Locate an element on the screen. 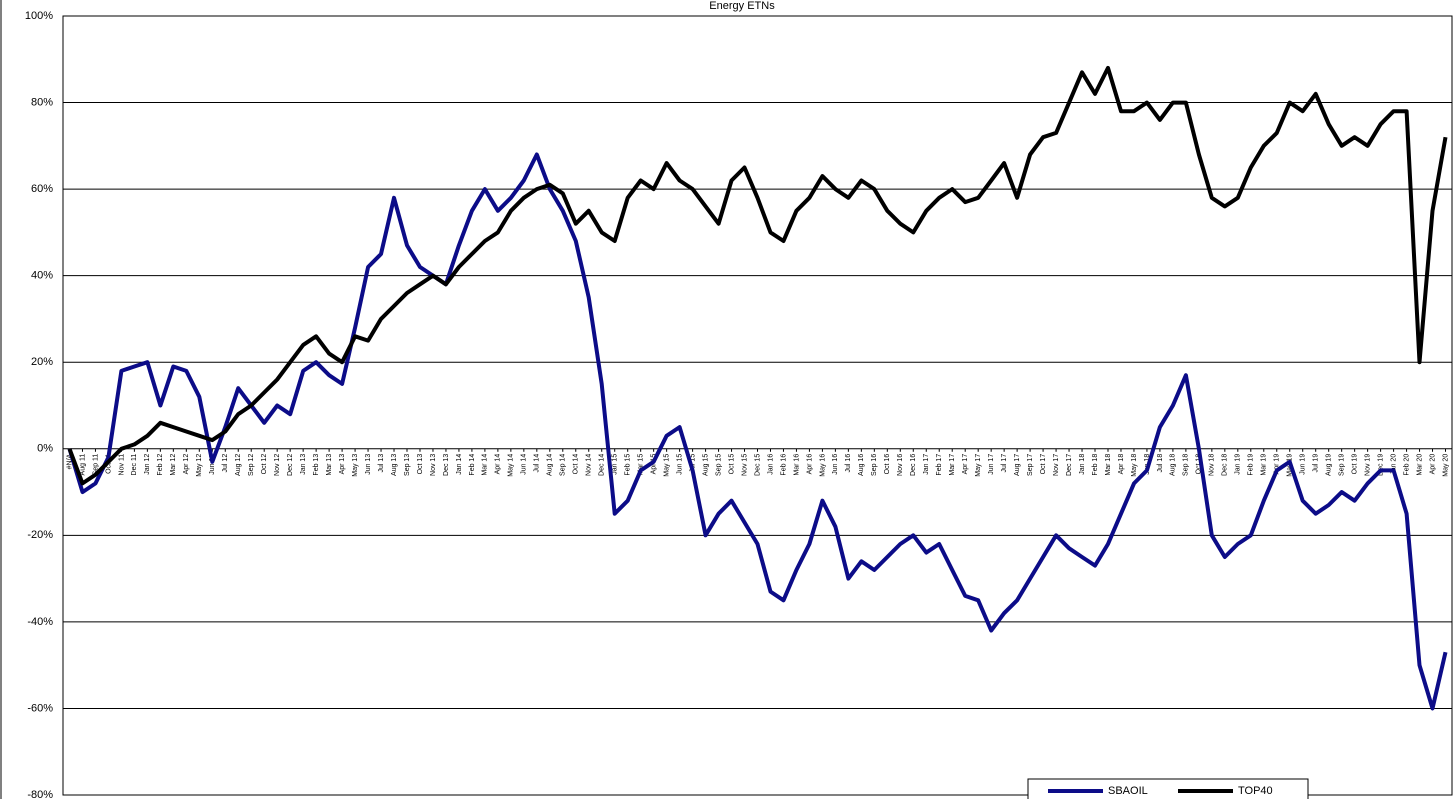  x-tick-label: Nov 16 is located at coordinates (900, 465).